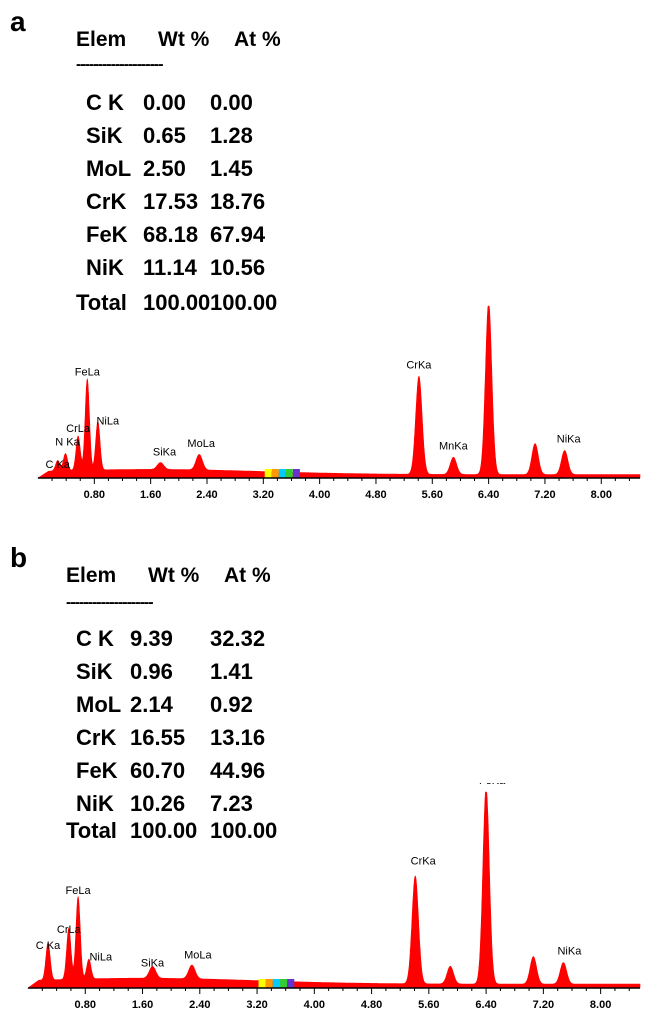 This screenshot has height=1013, width=650. What do you see at coordinates (371, 1005) in the screenshot?
I see `x-tick-label: 4.80` at bounding box center [371, 1005].